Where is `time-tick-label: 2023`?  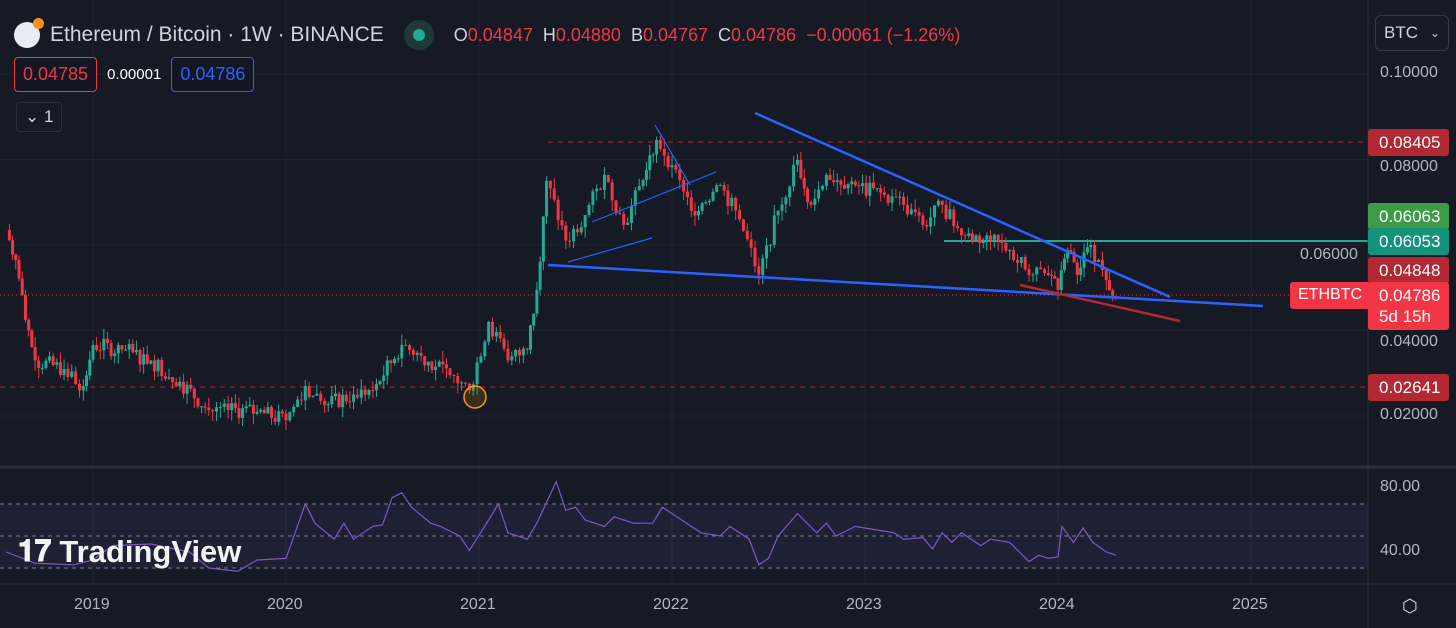
time-tick-label: 2023 is located at coordinates (864, 604).